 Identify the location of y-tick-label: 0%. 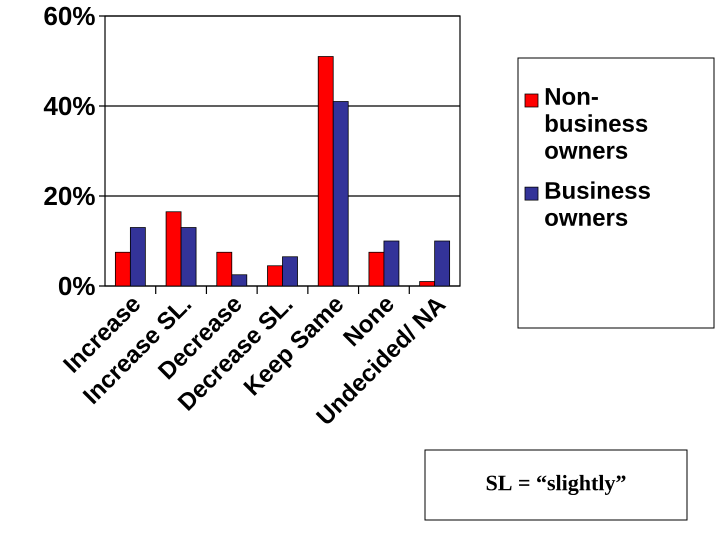
(76, 286).